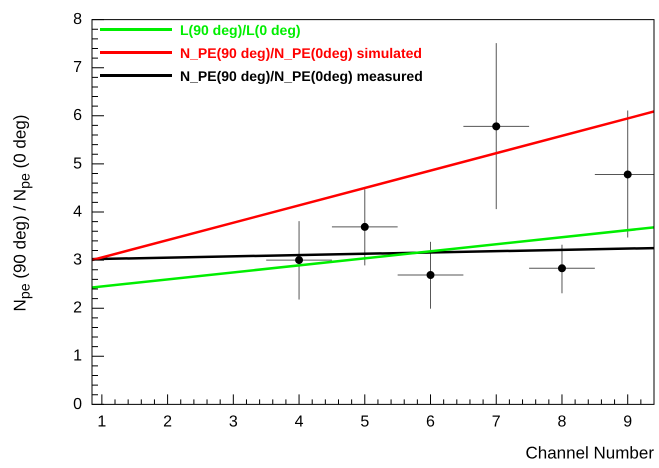 This screenshot has width=659, height=468. Describe the element at coordinates (496, 421) in the screenshot. I see `x-tick-label: 7` at that location.